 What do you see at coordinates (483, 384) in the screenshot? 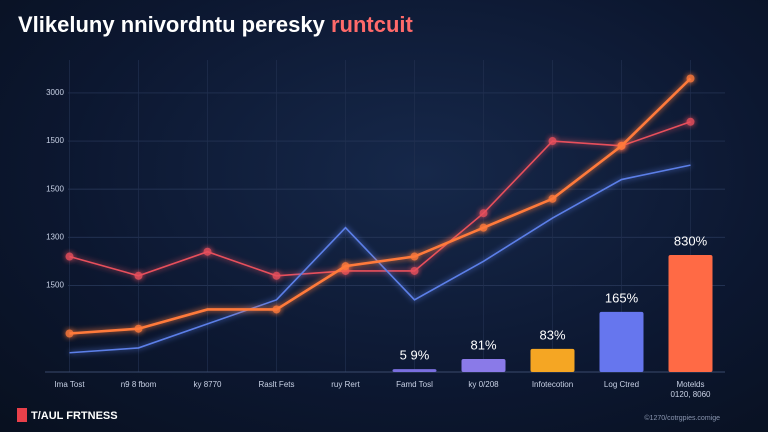
I see `x-tick-label: ky 0/208` at bounding box center [483, 384].